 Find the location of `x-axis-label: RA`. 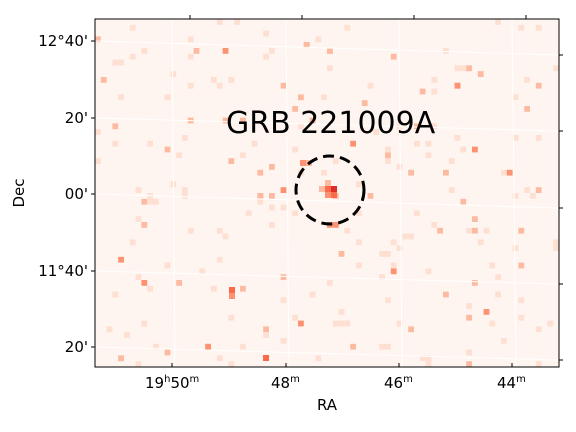

x-axis-label: RA is located at coordinates (327, 405).